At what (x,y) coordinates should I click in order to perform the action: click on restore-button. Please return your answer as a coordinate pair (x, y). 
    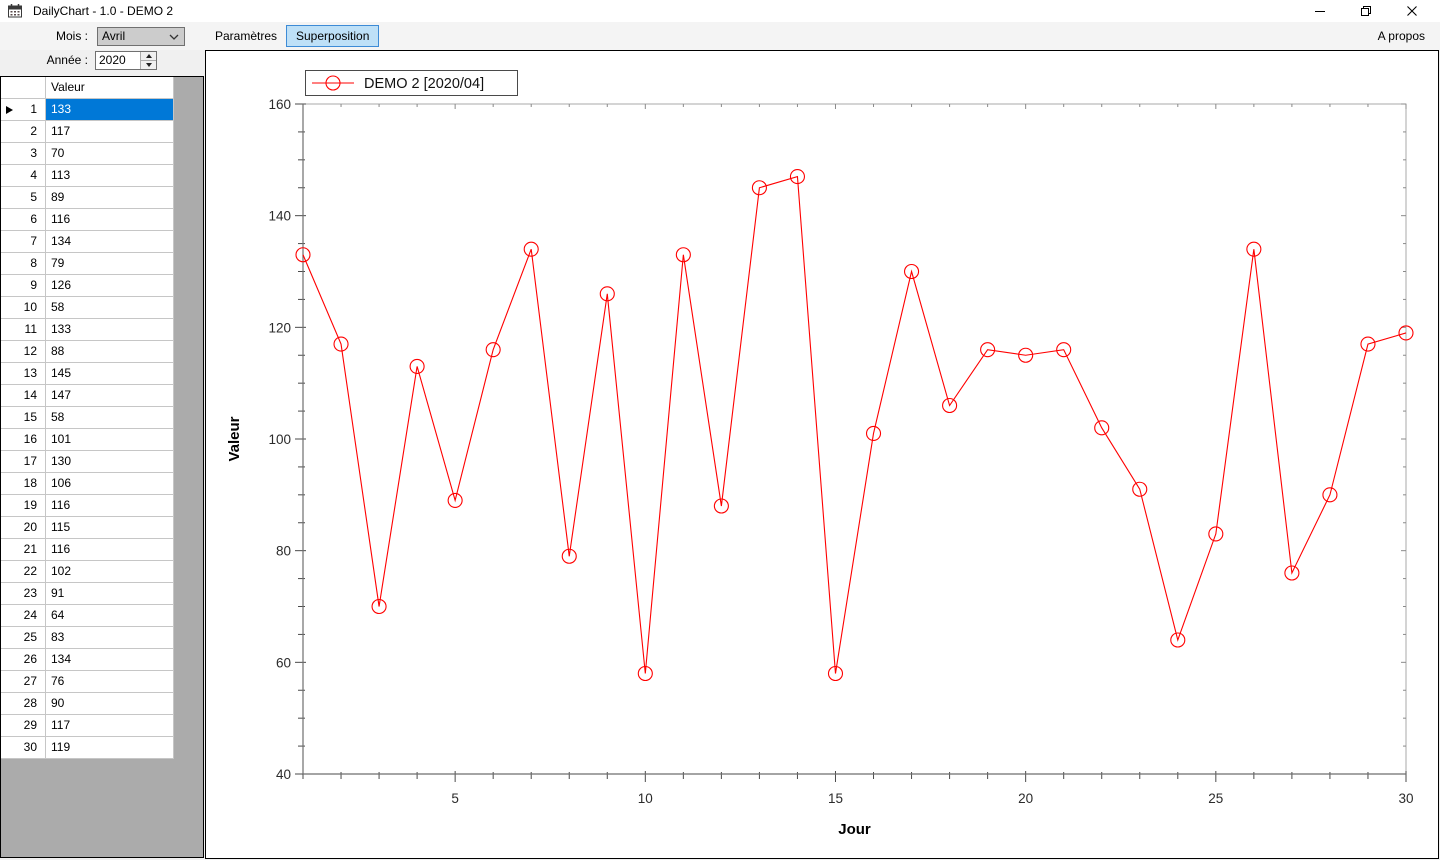
    Looking at the image, I should click on (1366, 11).